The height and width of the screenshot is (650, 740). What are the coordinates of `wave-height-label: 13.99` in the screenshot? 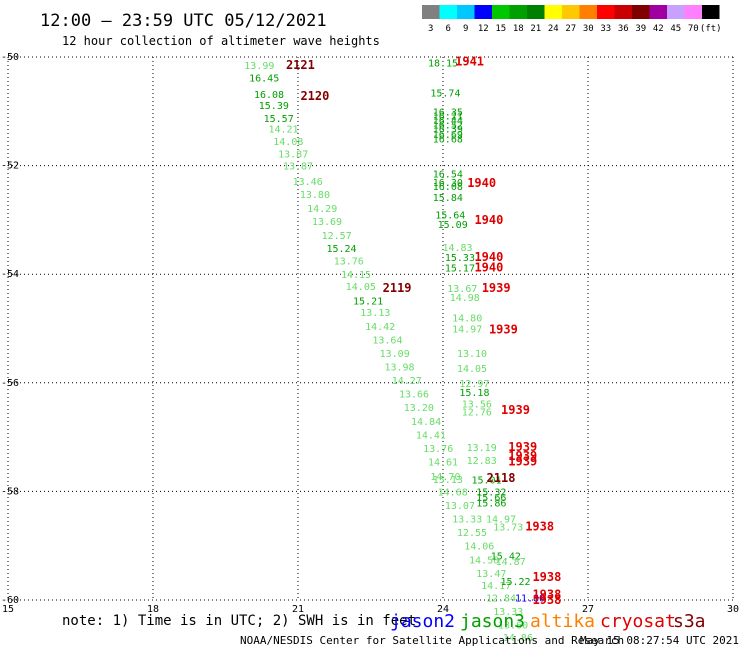 It's located at (259, 66).